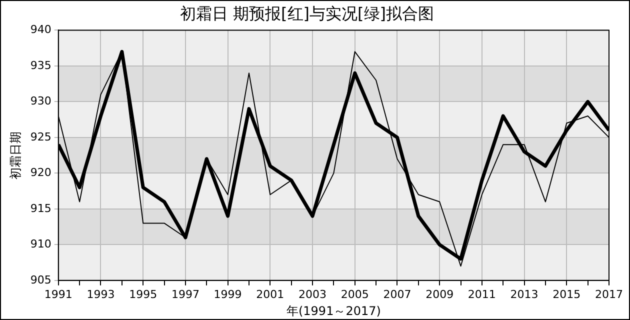 The height and width of the screenshot is (320, 630). Describe the element at coordinates (354, 294) in the screenshot. I see `x-tick-label: 2005` at that location.